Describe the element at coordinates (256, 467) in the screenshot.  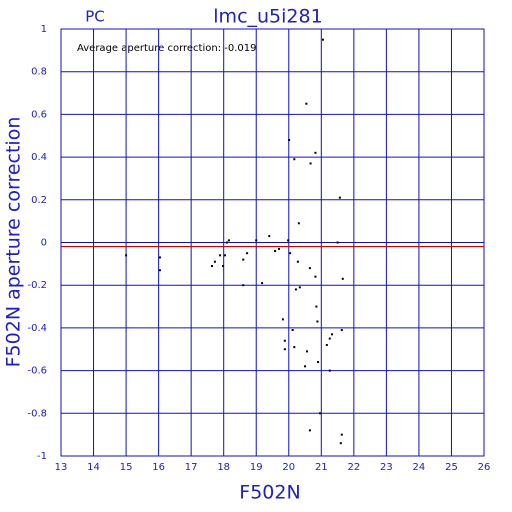
I see `x-tick-label: 19` at that location.